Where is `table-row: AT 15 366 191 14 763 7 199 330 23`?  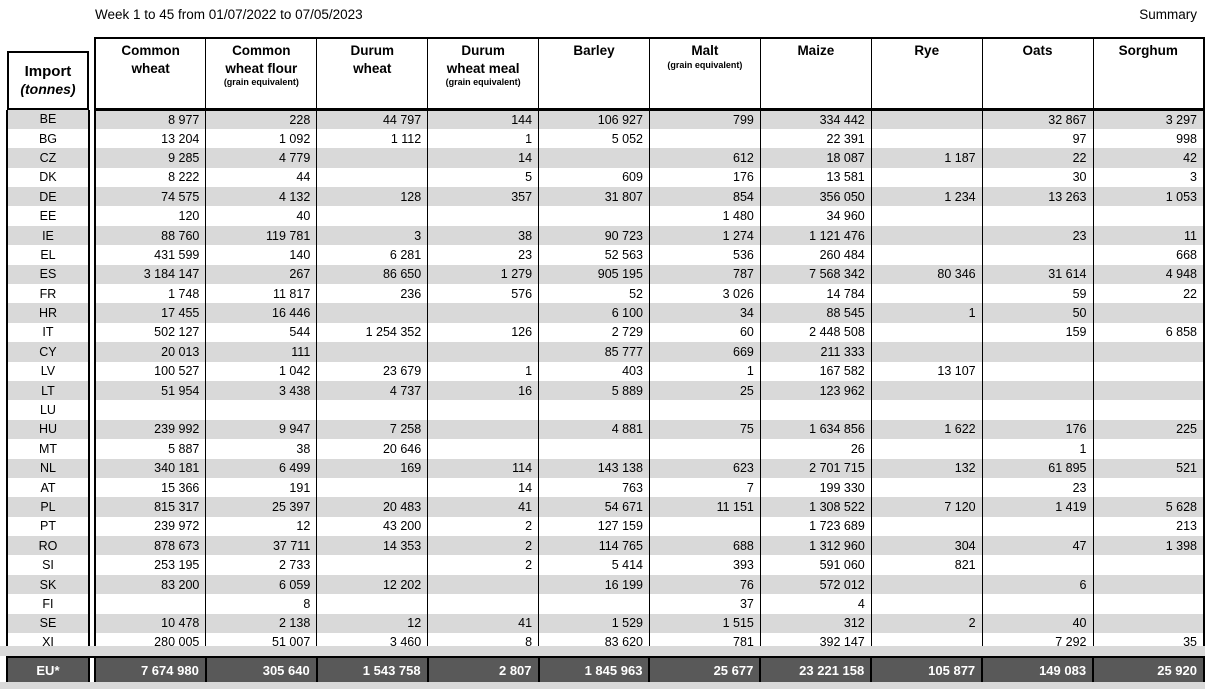 table-row: AT 15 366 191 14 763 7 199 330 23 is located at coordinates (605, 487).